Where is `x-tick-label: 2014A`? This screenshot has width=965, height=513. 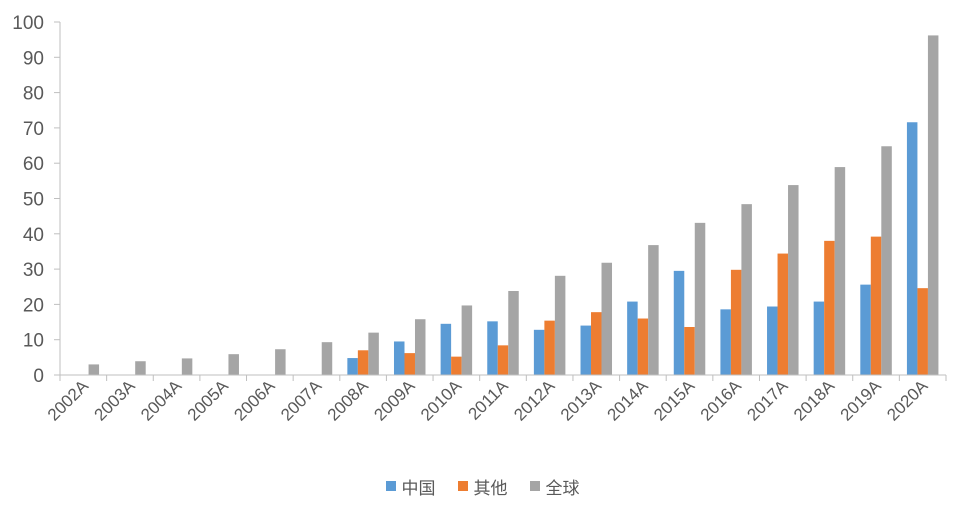 x-tick-label: 2014A is located at coordinates (628, 400).